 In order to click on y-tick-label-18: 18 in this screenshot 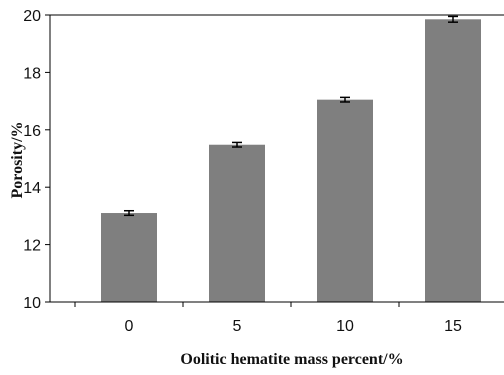, I will do `click(32, 73)`.